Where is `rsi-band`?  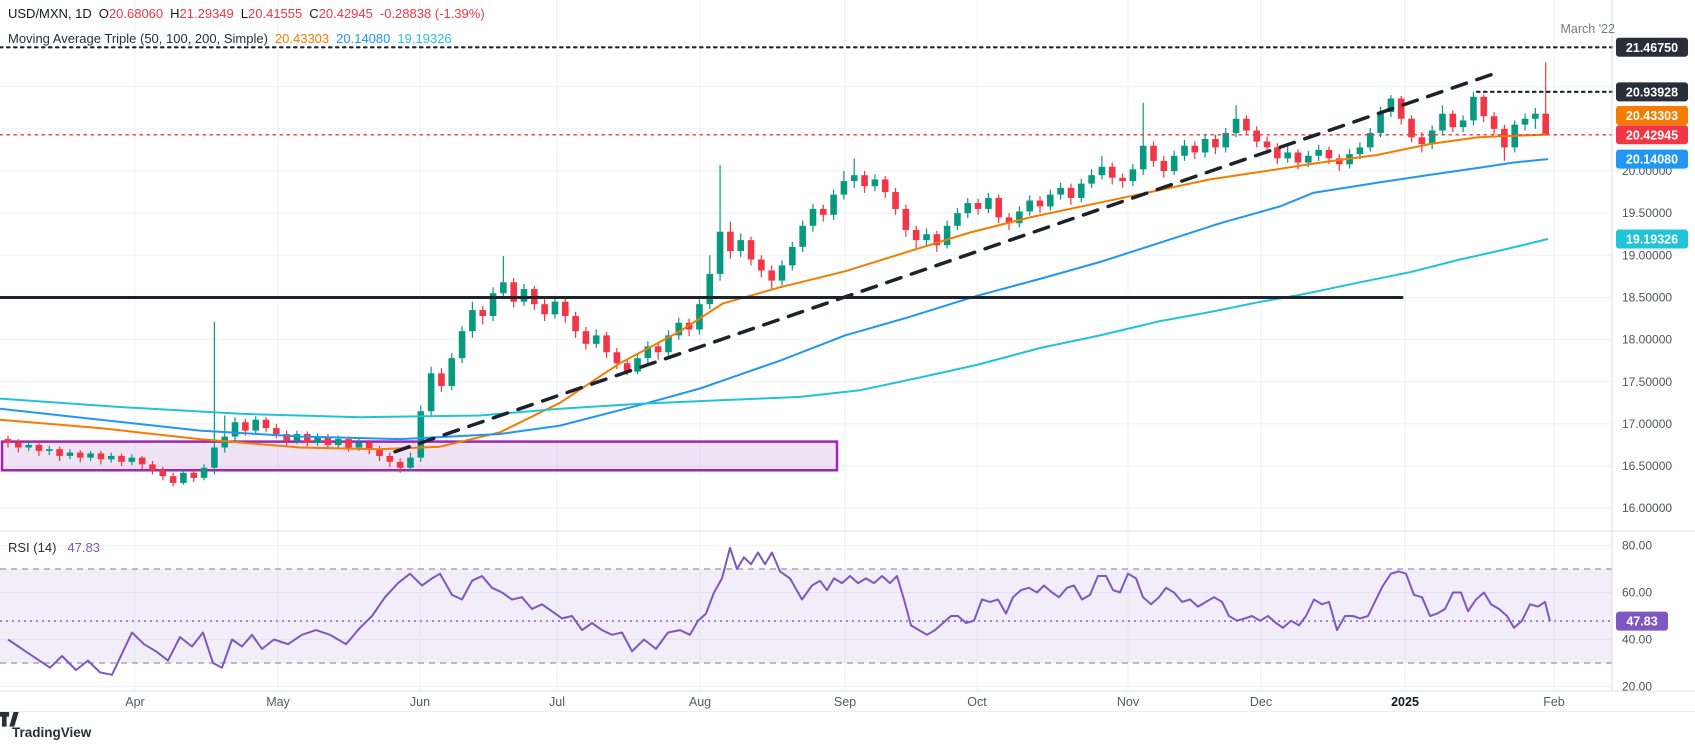
rsi-band is located at coordinates (806, 616).